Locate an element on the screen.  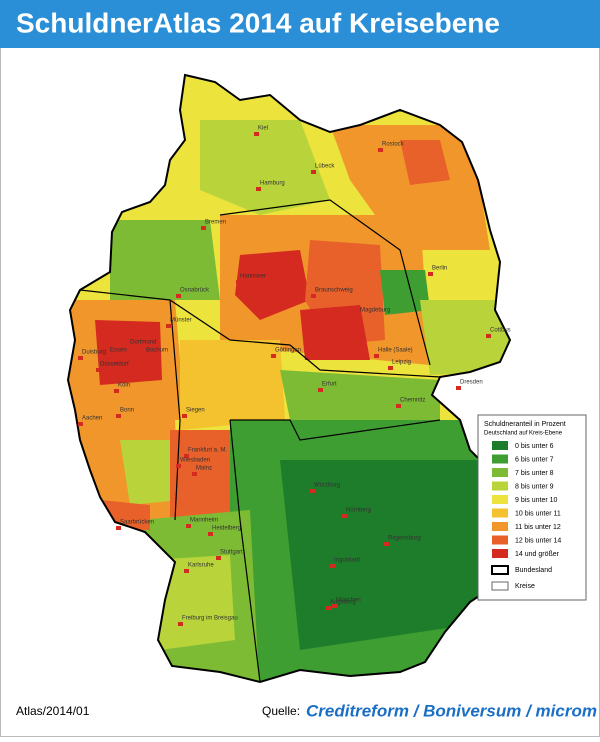
legend-label: 8 bis unter 9 is located at coordinates (534, 486).